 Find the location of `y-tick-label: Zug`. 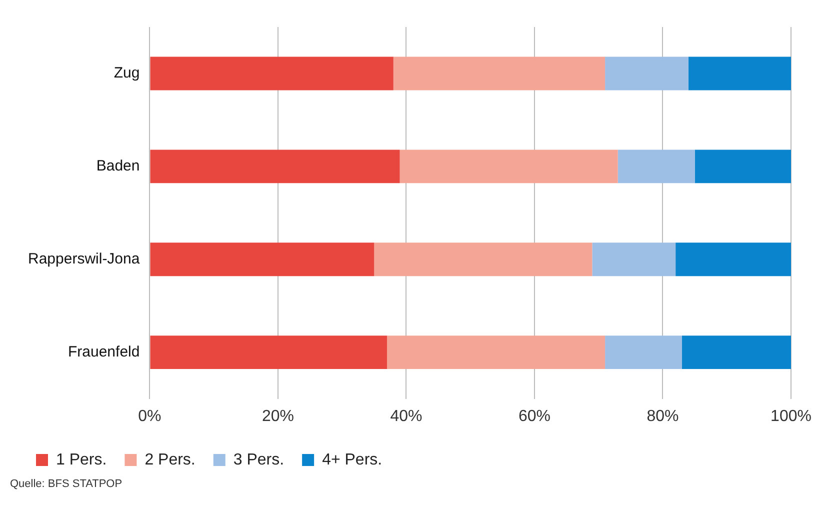

y-tick-label: Zug is located at coordinates (127, 73).